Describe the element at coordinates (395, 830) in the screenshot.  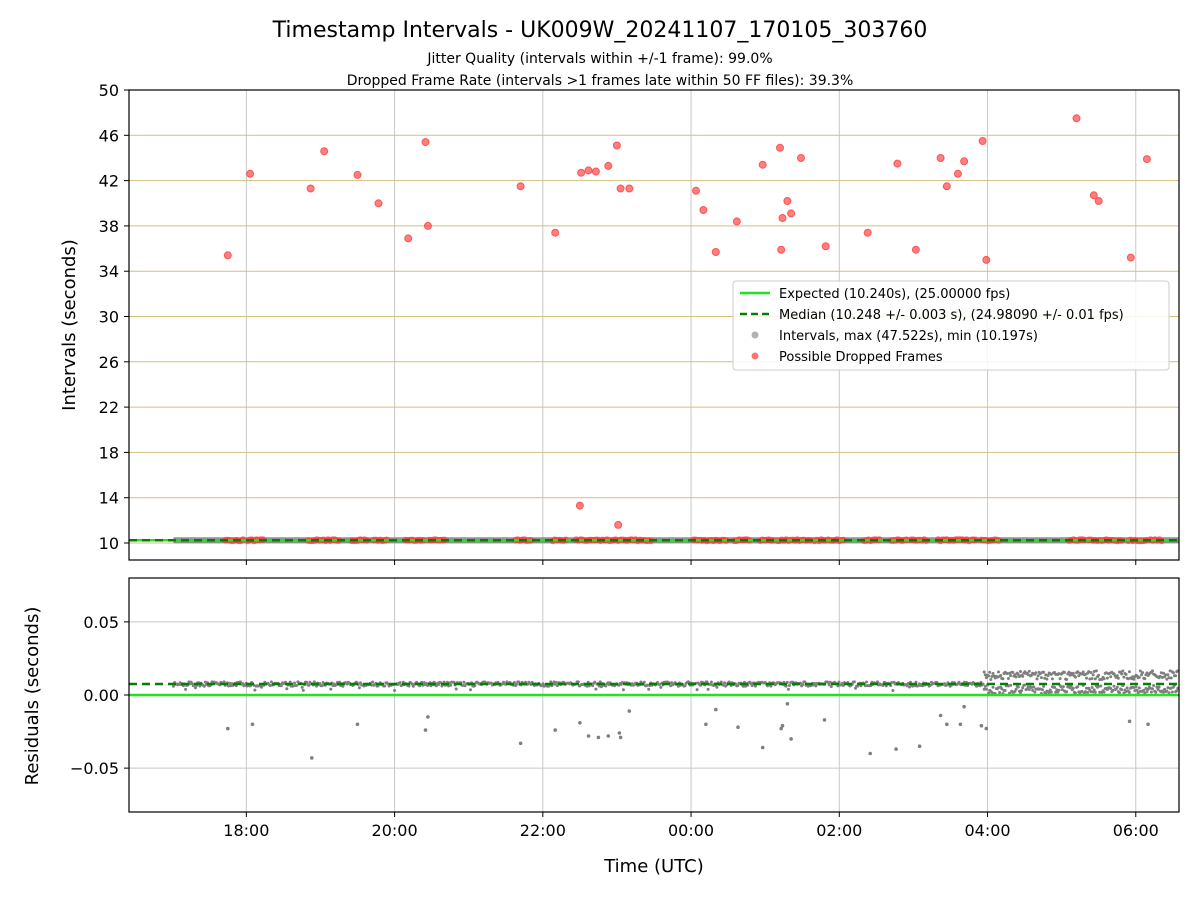
I see `x-tick-label: 20:00` at that location.